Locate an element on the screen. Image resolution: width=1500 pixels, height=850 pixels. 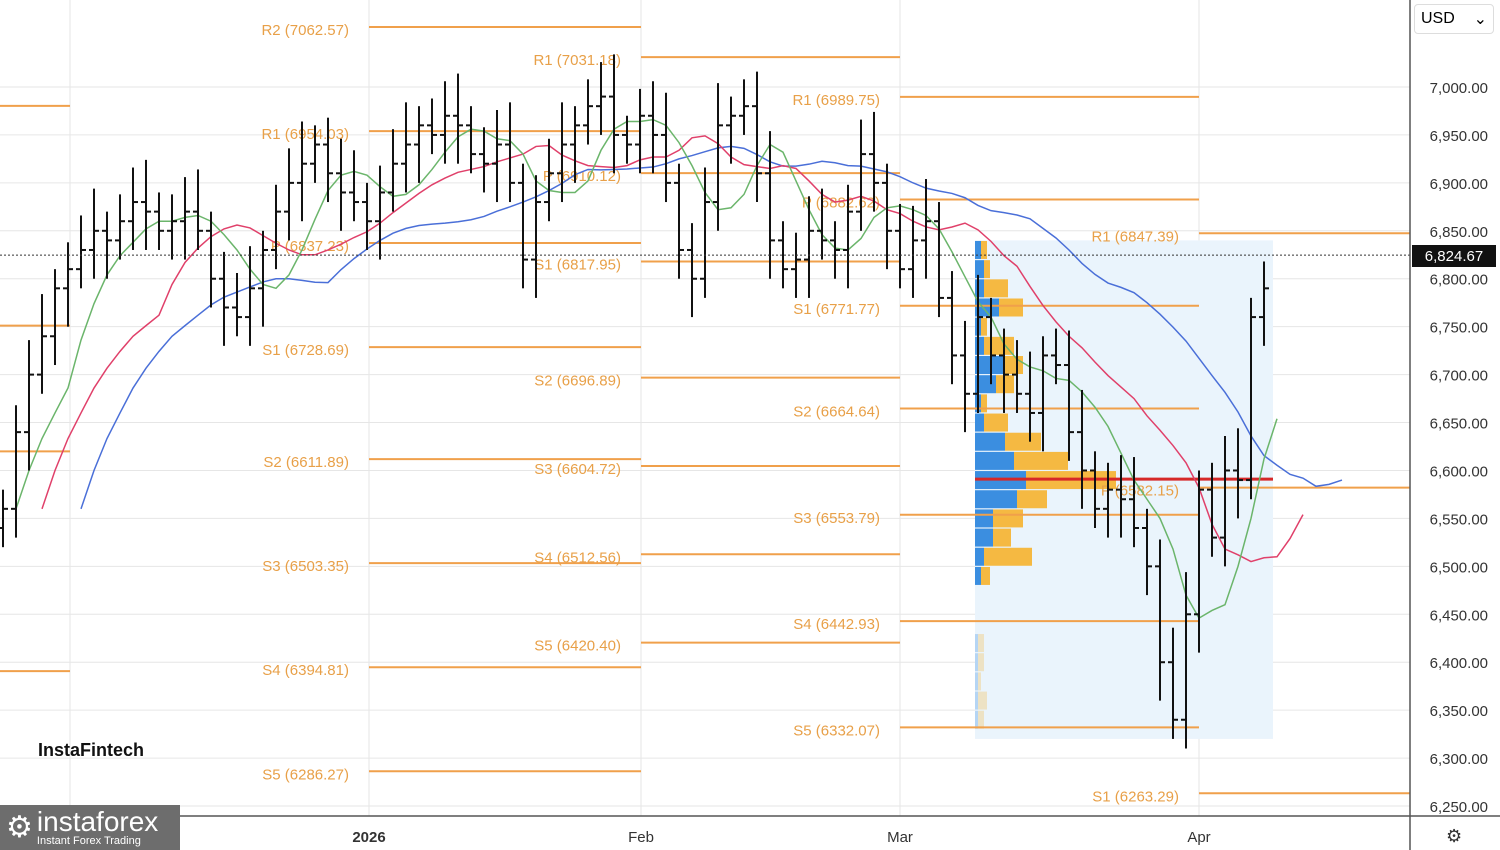
pivot-label: P (6910.12) is located at coordinates (582, 176).